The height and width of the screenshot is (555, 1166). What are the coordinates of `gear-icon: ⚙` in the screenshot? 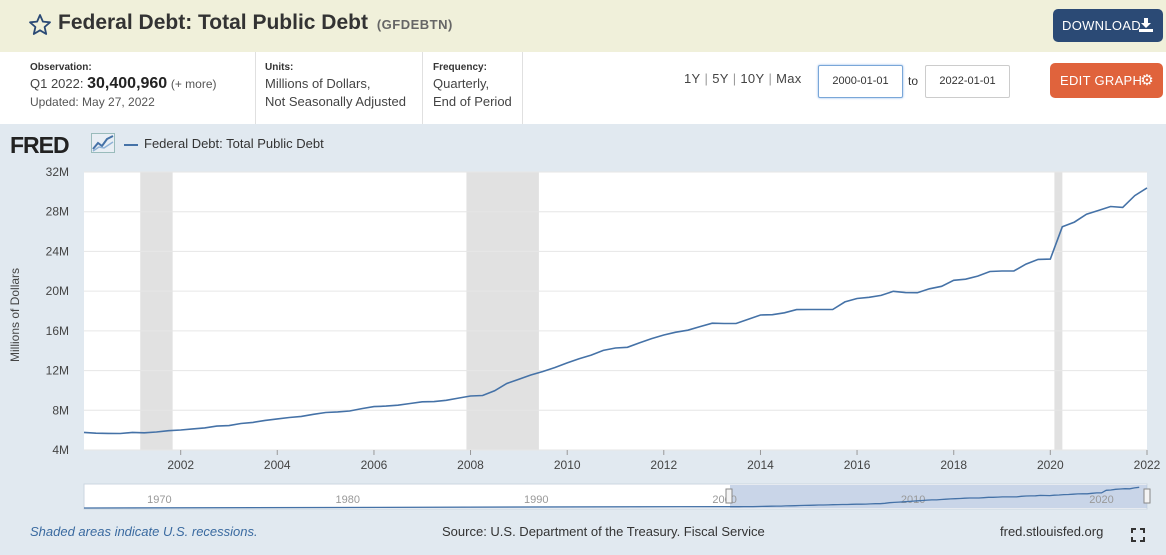 It's located at (1147, 80).